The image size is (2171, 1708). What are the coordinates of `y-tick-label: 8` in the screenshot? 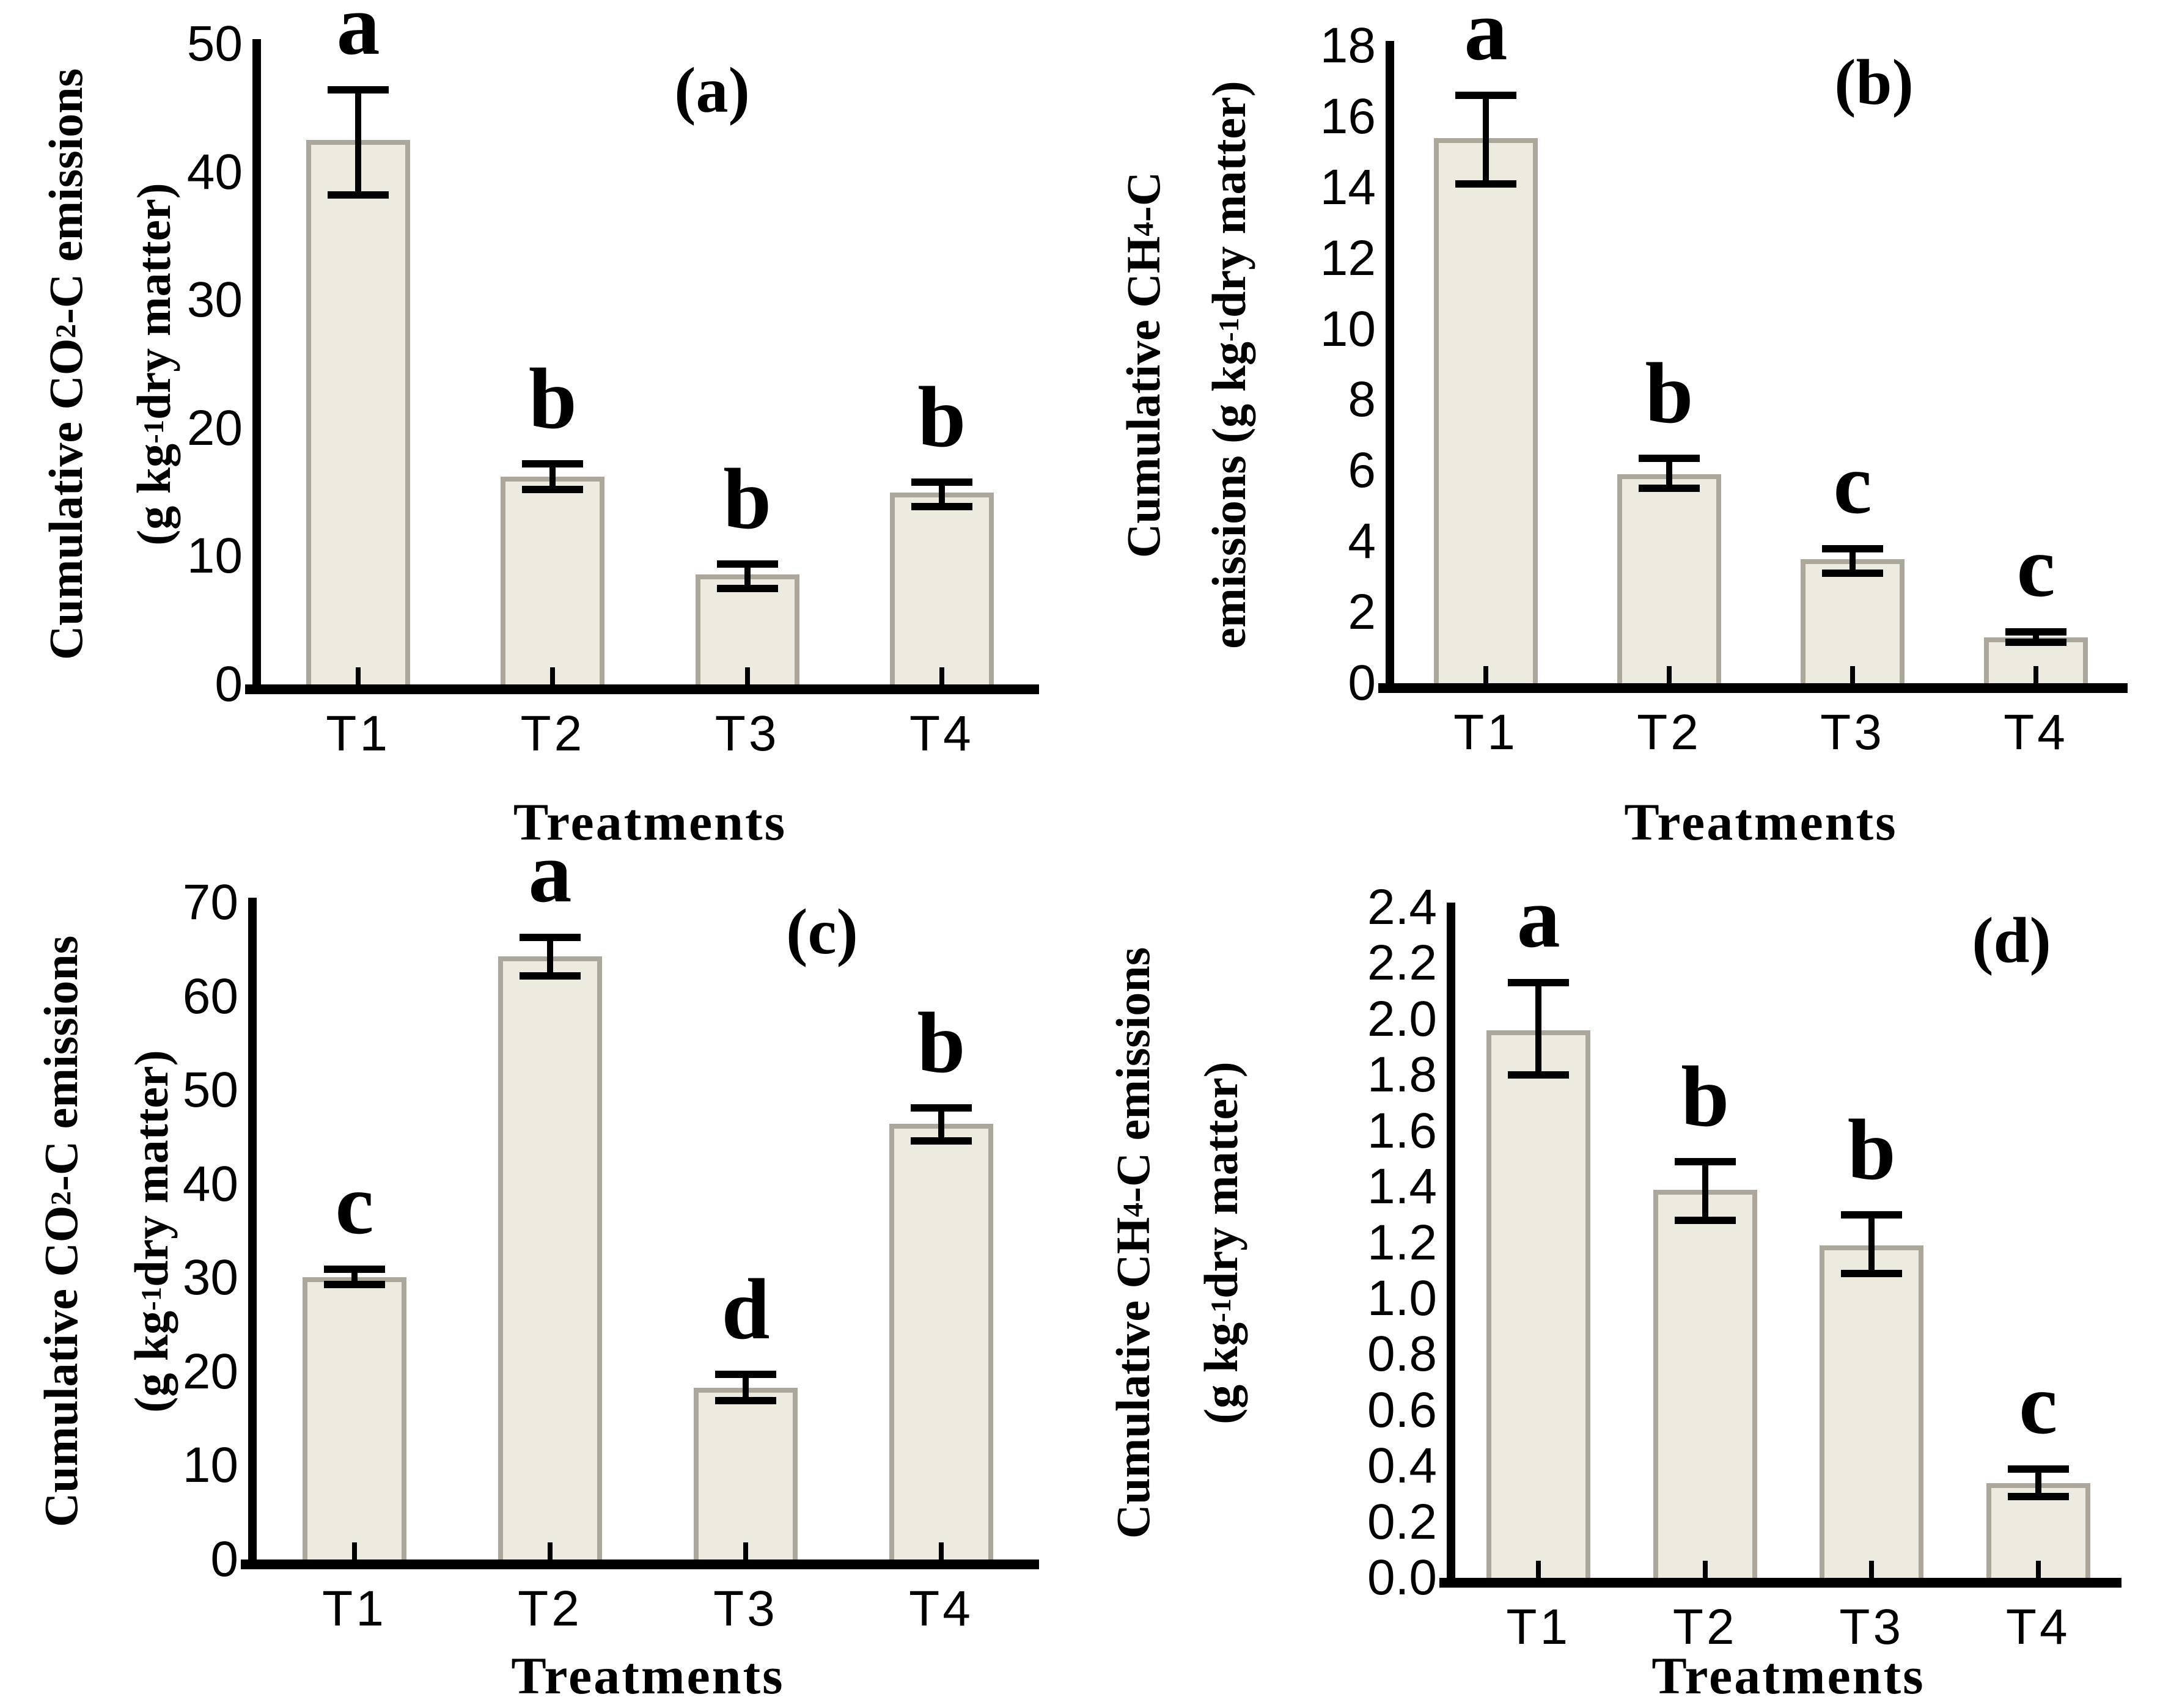 It's located at (1362, 400).